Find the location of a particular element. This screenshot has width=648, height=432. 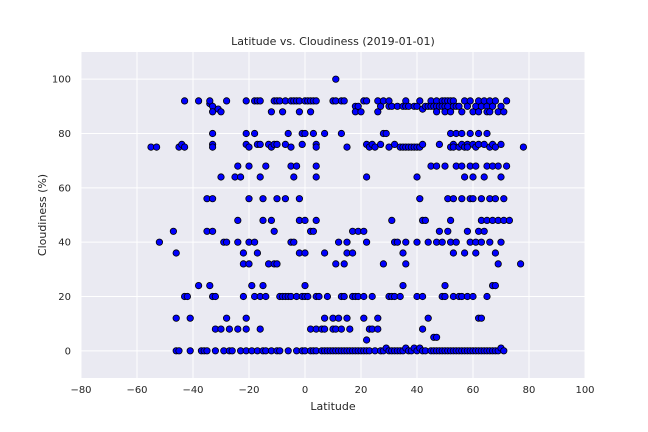

x-axis-label: Latitude is located at coordinates (333, 406).